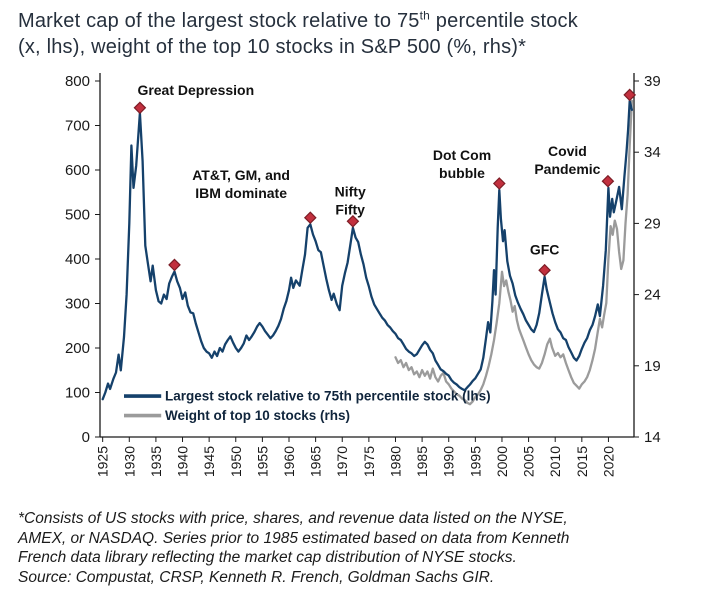 The image size is (720, 604). Describe the element at coordinates (342, 461) in the screenshot. I see `x-axis-tick-label: 1970` at that location.